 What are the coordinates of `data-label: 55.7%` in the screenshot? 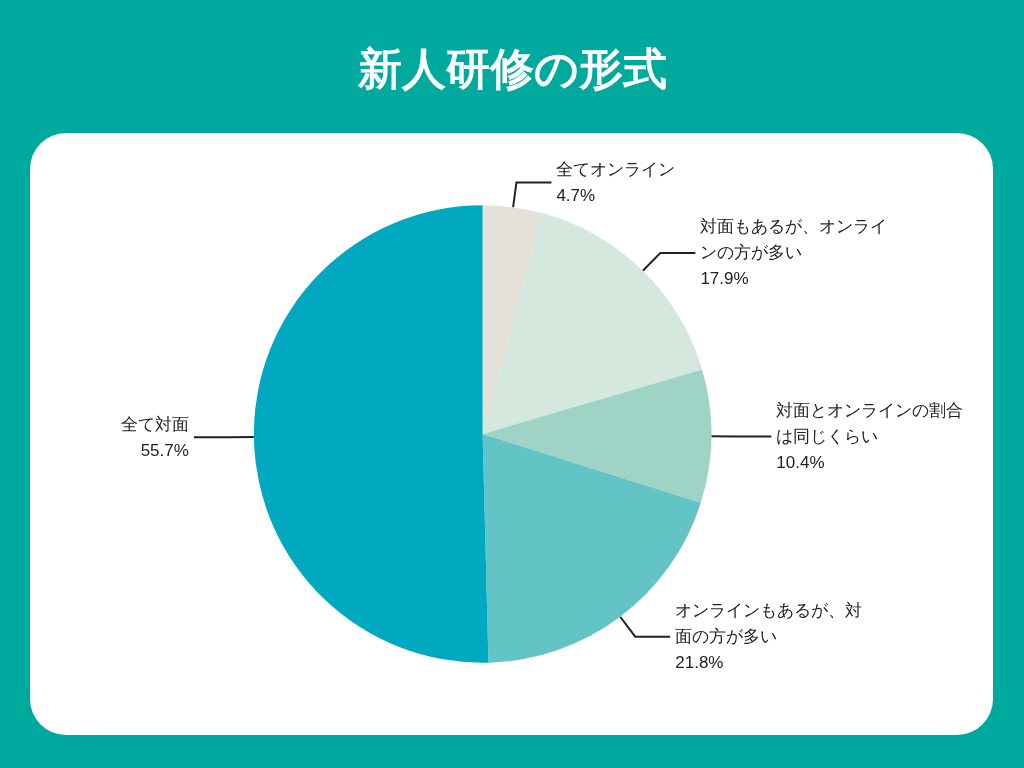 It's located at (164, 450).